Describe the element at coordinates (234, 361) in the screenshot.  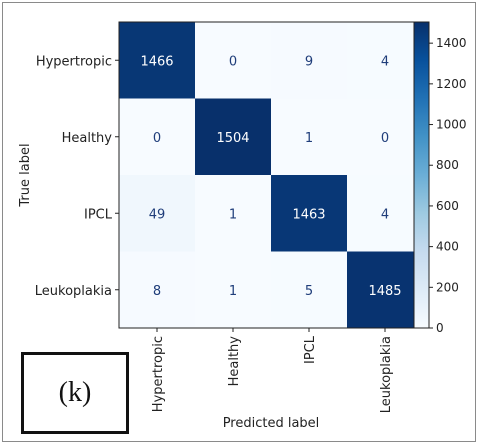
I see `x-tick-label: Healthy` at that location.